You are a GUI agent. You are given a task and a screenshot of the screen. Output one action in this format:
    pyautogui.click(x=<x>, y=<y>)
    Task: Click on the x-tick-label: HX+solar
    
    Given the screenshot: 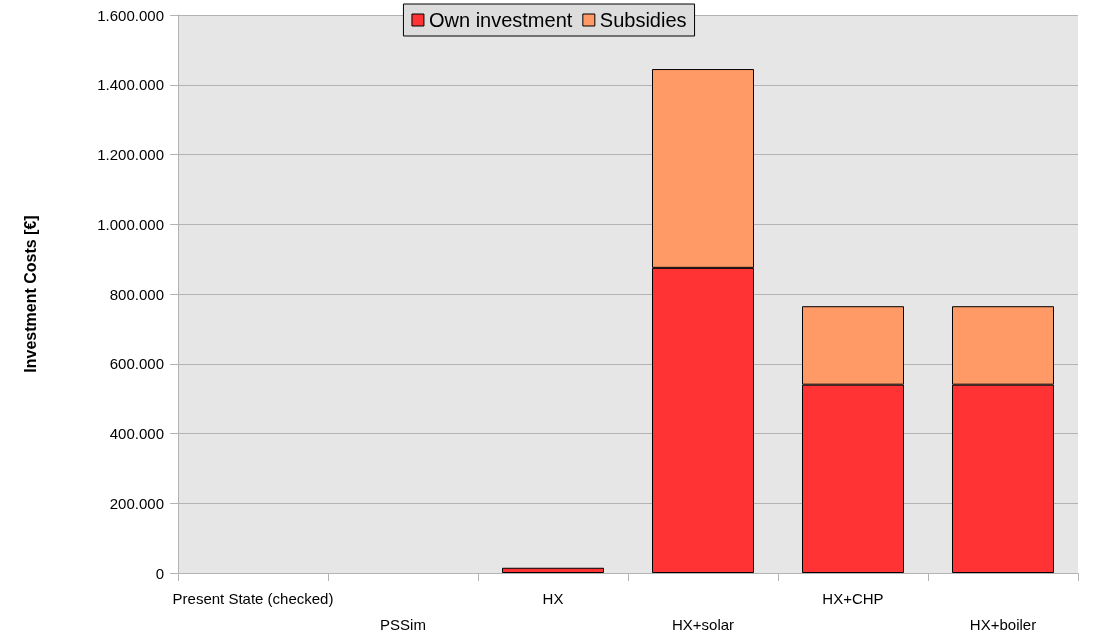 What is the action you would take?
    pyautogui.click(x=703, y=624)
    